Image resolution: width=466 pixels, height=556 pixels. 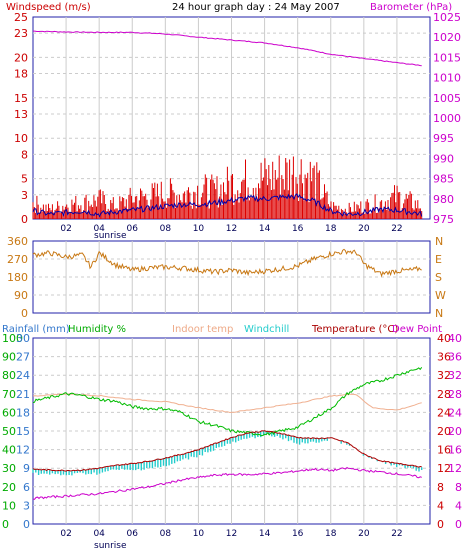 I want to click on direction-tick-label: 180, so click(x=17, y=277).